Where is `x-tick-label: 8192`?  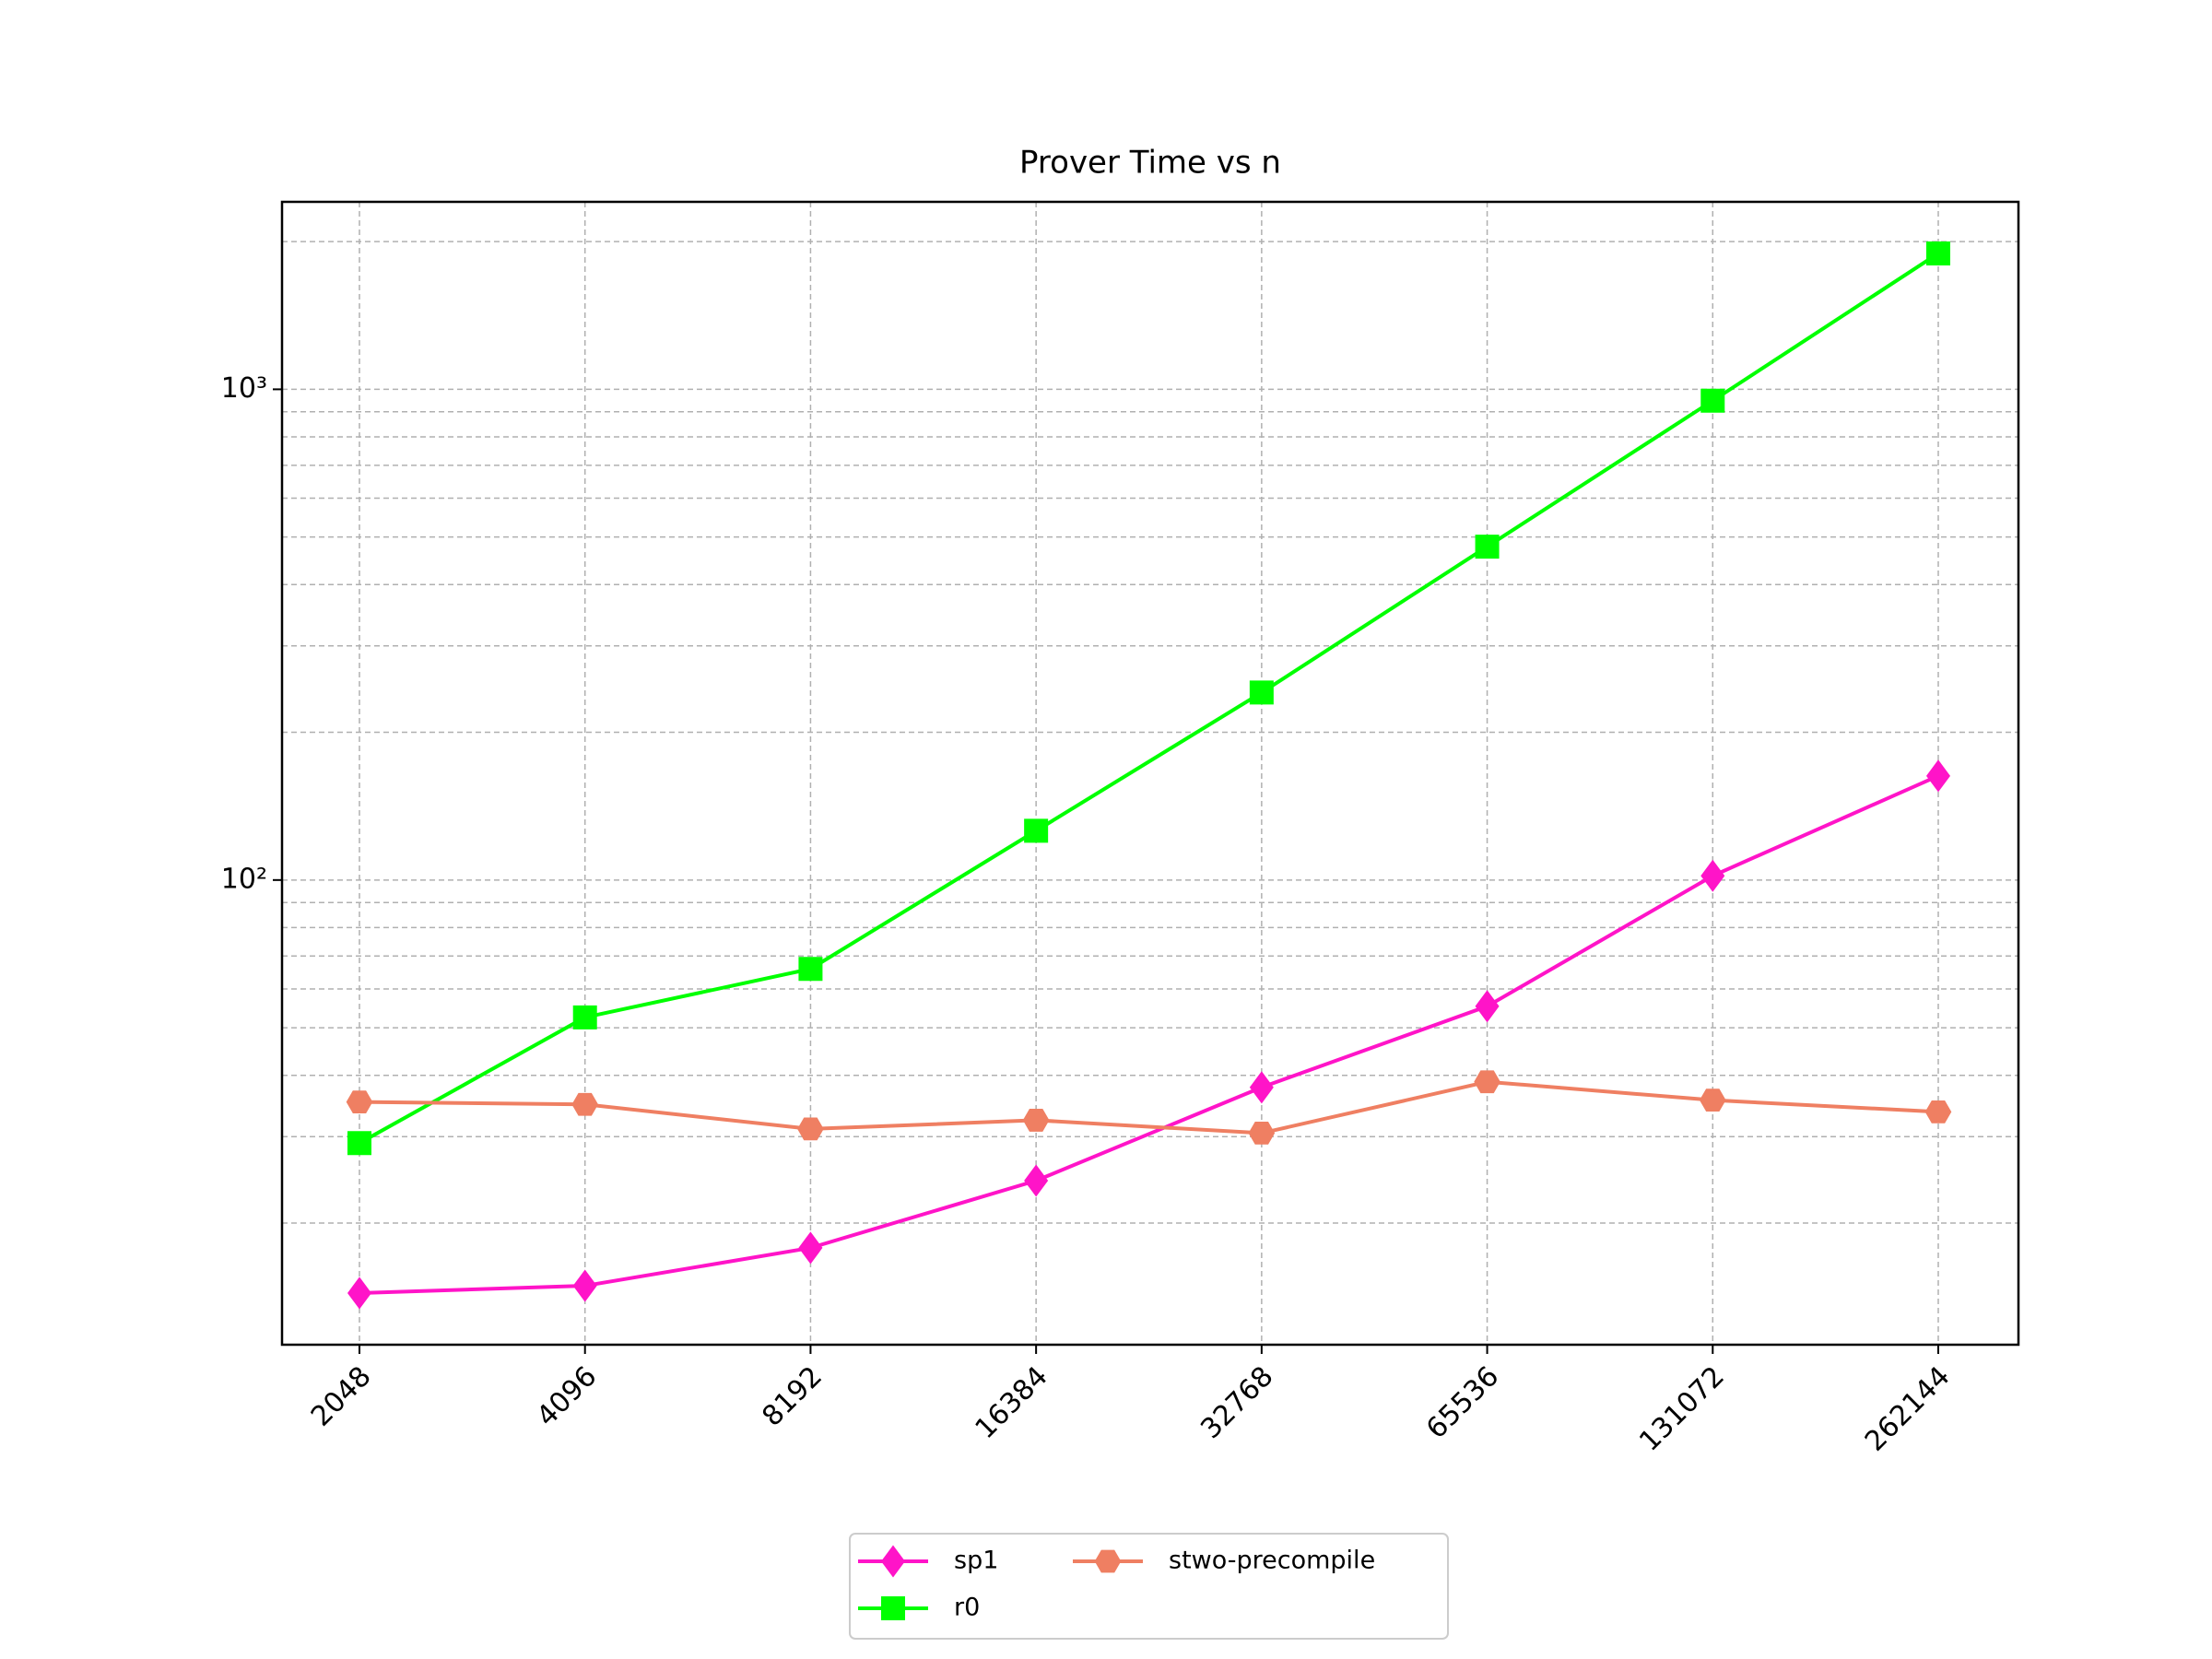 x-tick-label: 8192 is located at coordinates (792, 1396).